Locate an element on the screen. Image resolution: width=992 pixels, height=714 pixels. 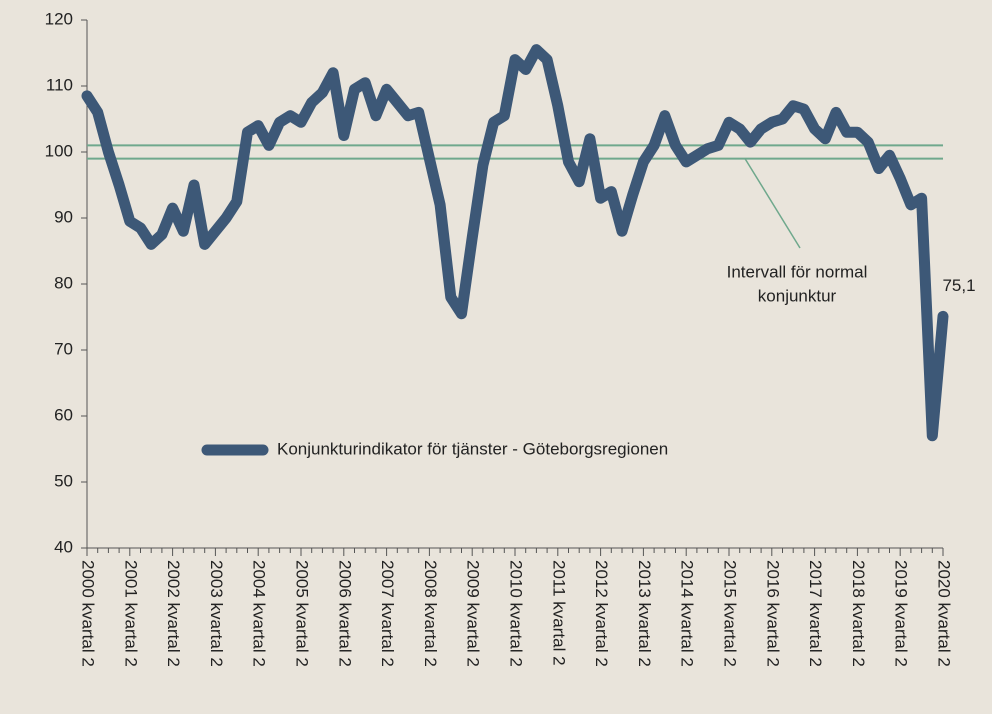
annotation-leader is located at coordinates (772, 203).